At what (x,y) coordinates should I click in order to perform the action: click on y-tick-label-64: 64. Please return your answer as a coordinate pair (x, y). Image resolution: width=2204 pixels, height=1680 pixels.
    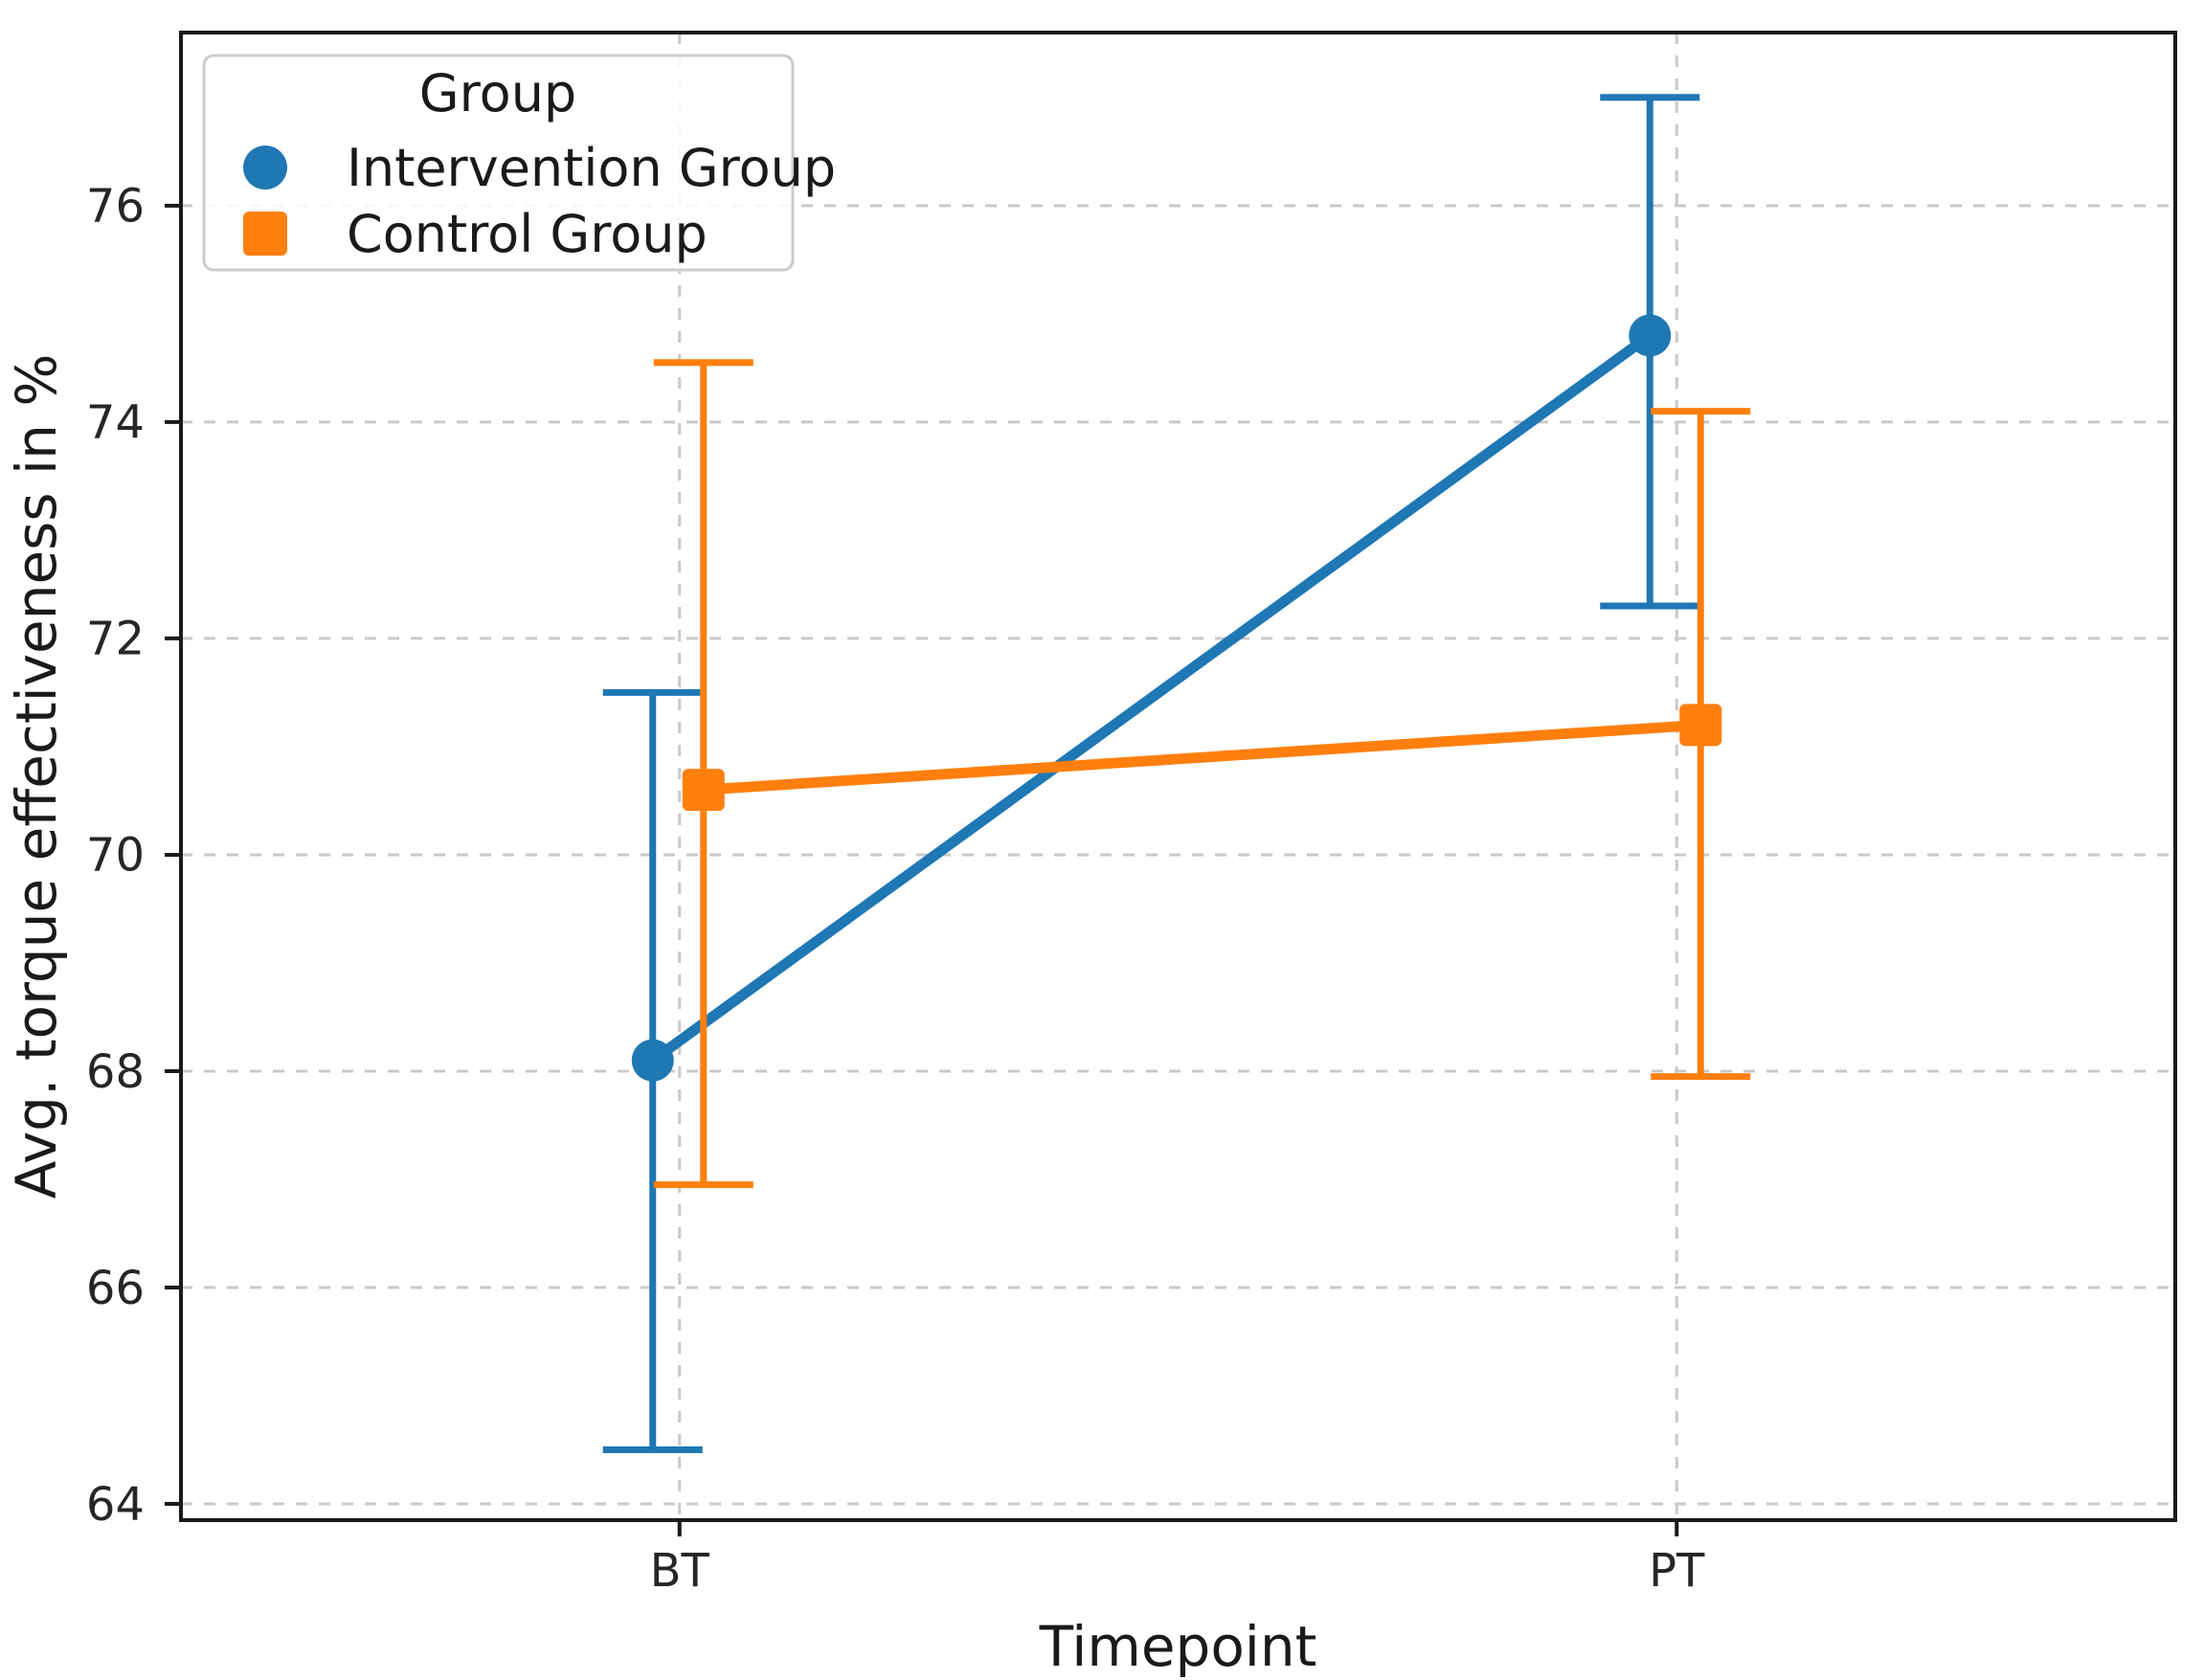
    Looking at the image, I should click on (115, 1505).